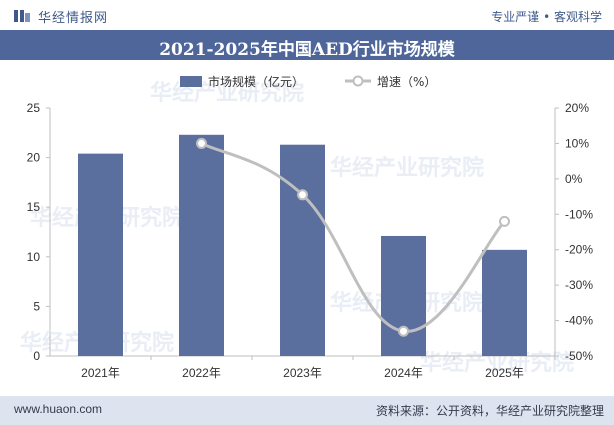 This screenshot has width=614, height=425. I want to click on legend-bar-label: 市场规模（亿元）, so click(256, 81).